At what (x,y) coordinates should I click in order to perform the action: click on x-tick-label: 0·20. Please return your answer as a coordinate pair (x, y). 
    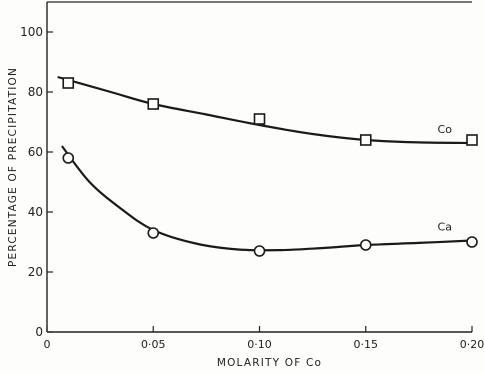
    Looking at the image, I should click on (472, 344).